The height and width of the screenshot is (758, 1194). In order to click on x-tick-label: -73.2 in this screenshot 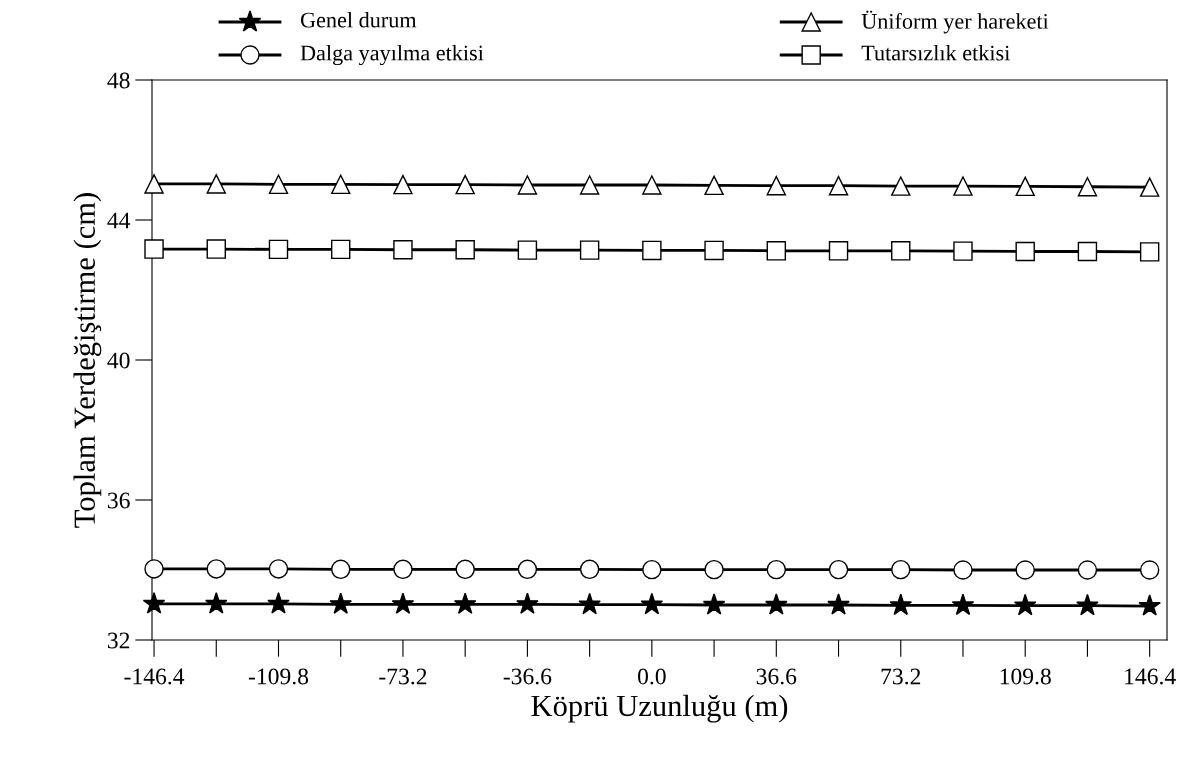, I will do `click(403, 676)`.